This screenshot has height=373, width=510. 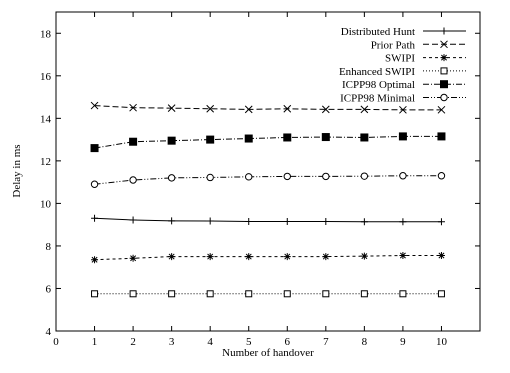 What do you see at coordinates (326, 342) in the screenshot?
I see `x-tick-label: 7` at bounding box center [326, 342].